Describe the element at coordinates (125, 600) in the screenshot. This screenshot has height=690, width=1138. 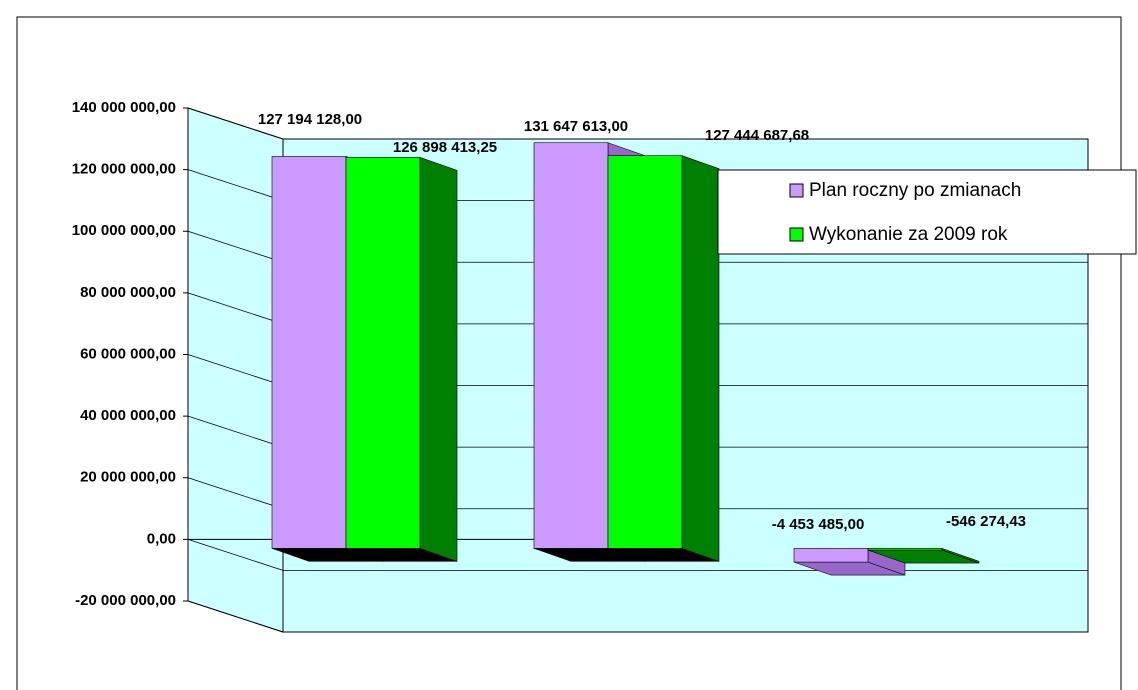
I see `y-tick-label: -20 000 000,00` at that location.